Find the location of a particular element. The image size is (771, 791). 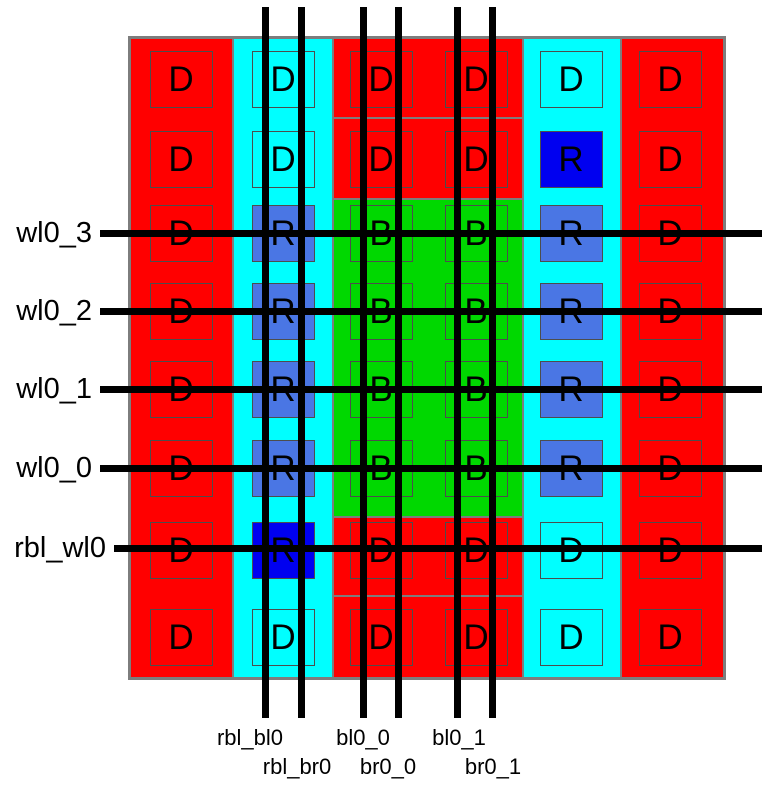

bitline-label-rbl_bl0: rbl_bl0 is located at coordinates (250, 737).